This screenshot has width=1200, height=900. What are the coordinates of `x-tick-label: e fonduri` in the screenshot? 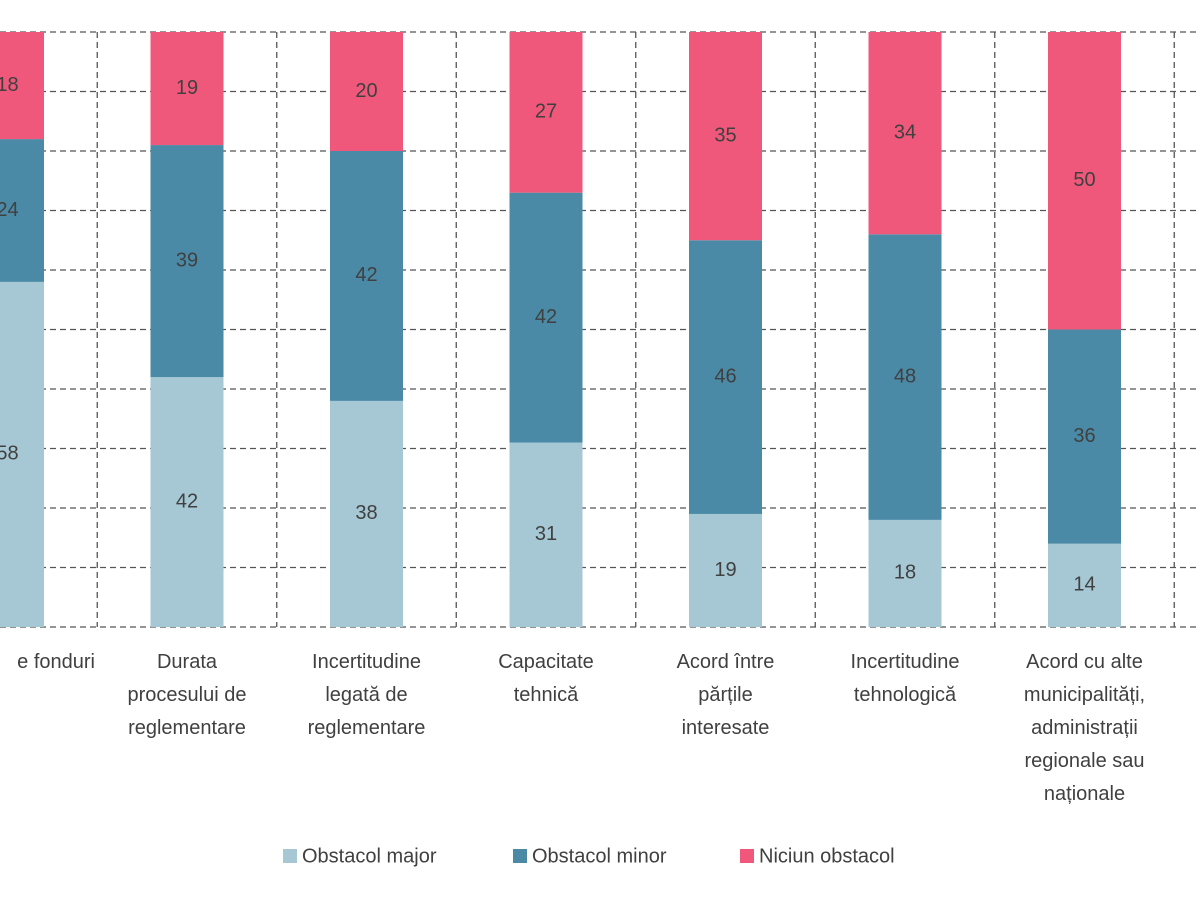 It's located at (56, 662).